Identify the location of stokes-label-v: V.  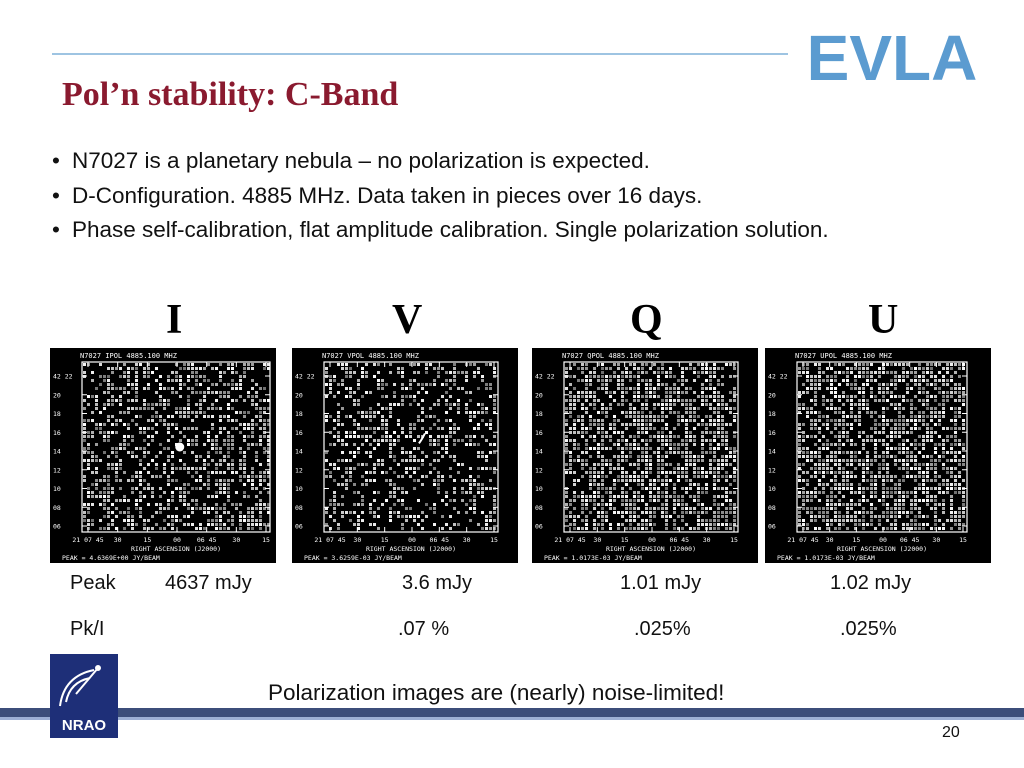
(407, 320).